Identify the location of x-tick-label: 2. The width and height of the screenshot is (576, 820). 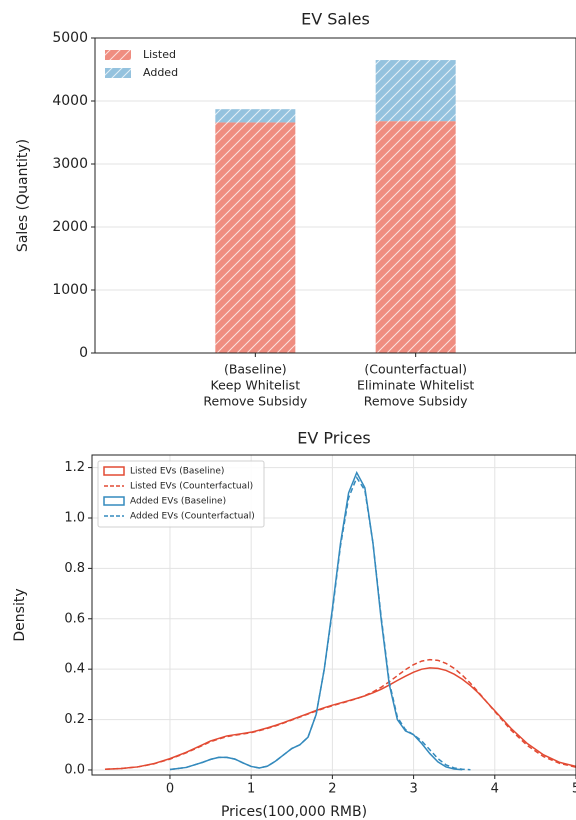
(332, 789).